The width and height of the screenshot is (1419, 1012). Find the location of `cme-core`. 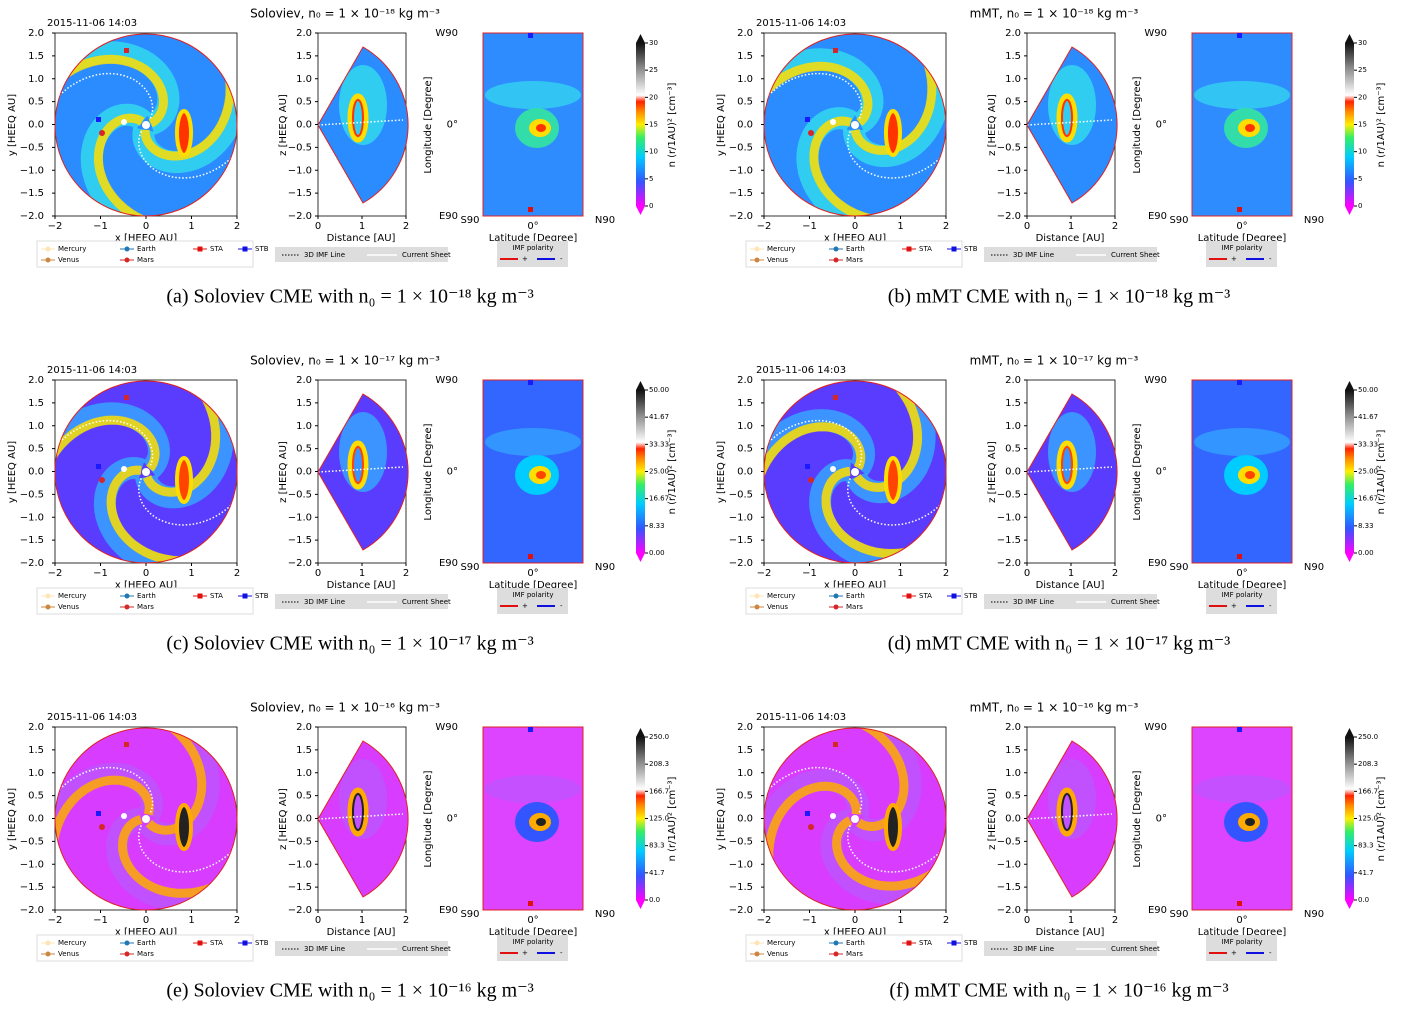

cme-core is located at coordinates (358, 465).